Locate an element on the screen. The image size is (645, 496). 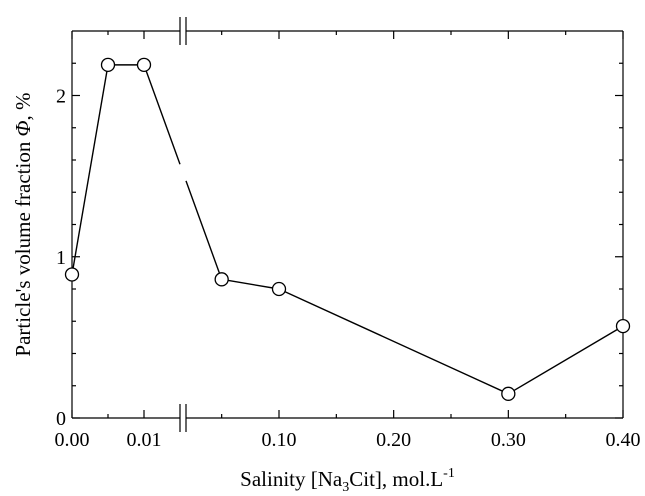
y-axis-label: Particle's volume fraction Φ, % is located at coordinates (23, 224).